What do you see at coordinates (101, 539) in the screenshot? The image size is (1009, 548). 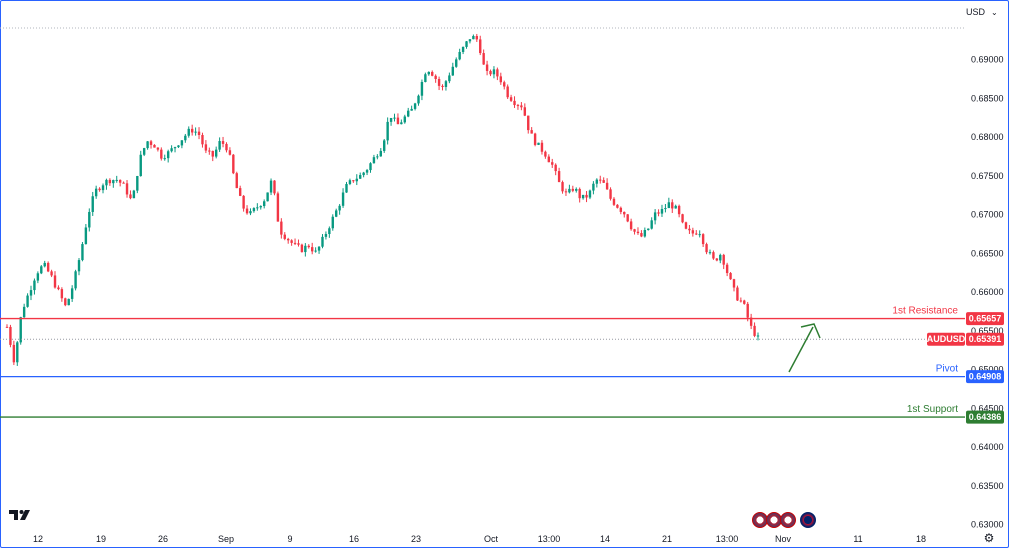 I see `time-tick-label: 19` at bounding box center [101, 539].